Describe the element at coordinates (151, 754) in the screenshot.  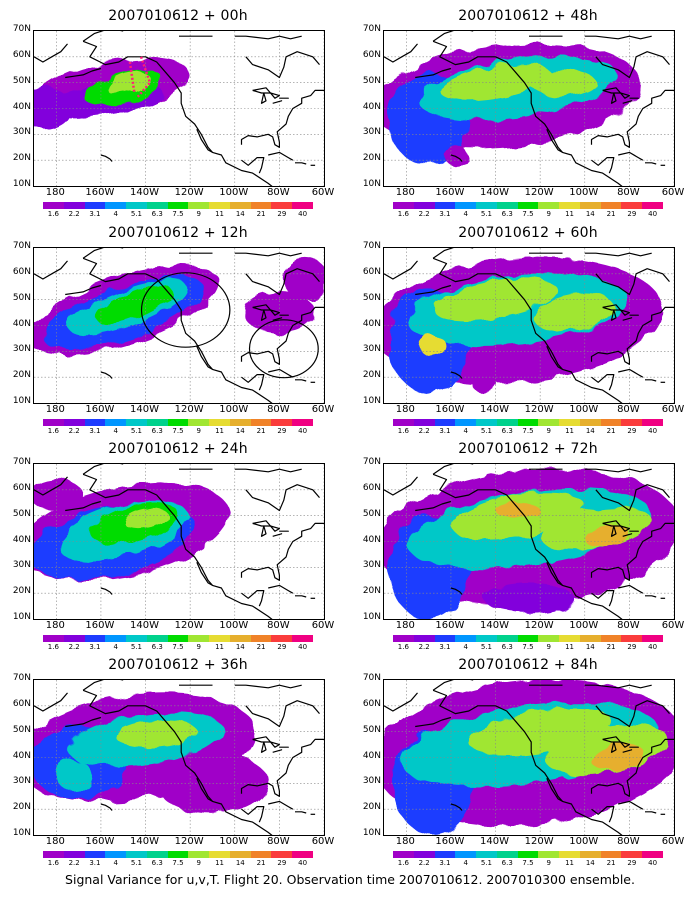
I see `variance-field` at that location.